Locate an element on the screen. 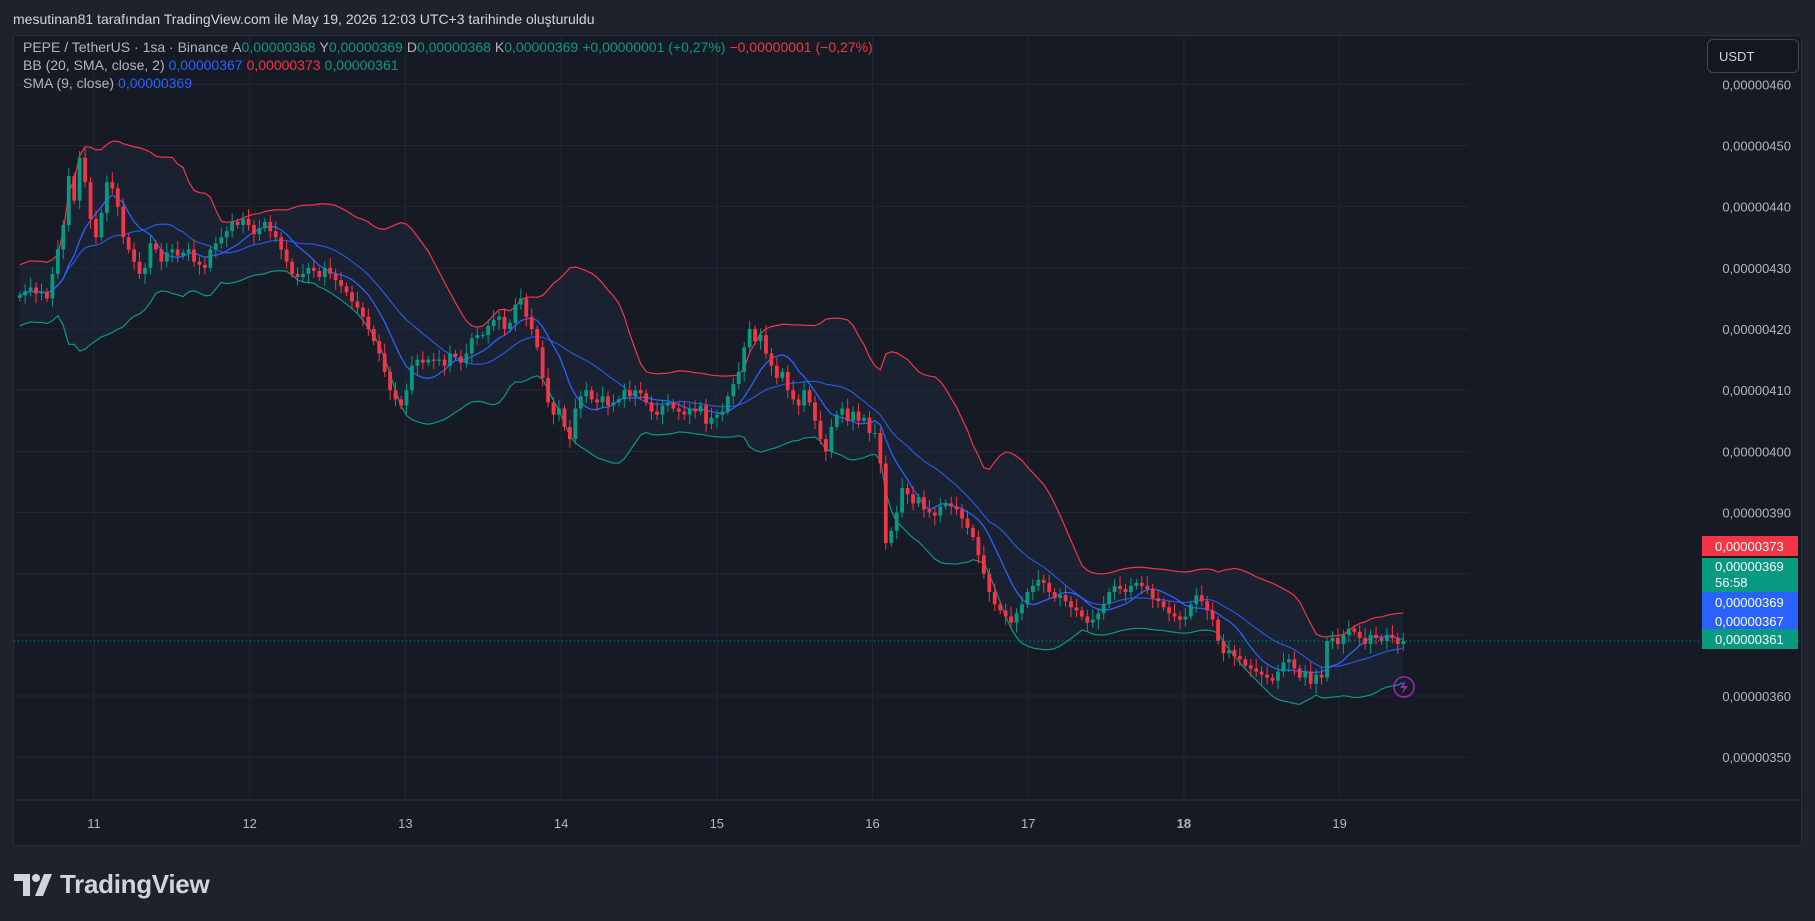  tradingview-logo-icon is located at coordinates (33, 884).